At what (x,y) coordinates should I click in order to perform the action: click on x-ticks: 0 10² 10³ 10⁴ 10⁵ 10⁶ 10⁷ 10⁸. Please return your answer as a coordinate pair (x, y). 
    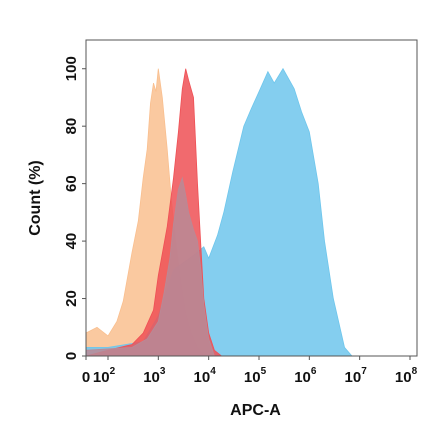
    Looking at the image, I should click on (250, 371).